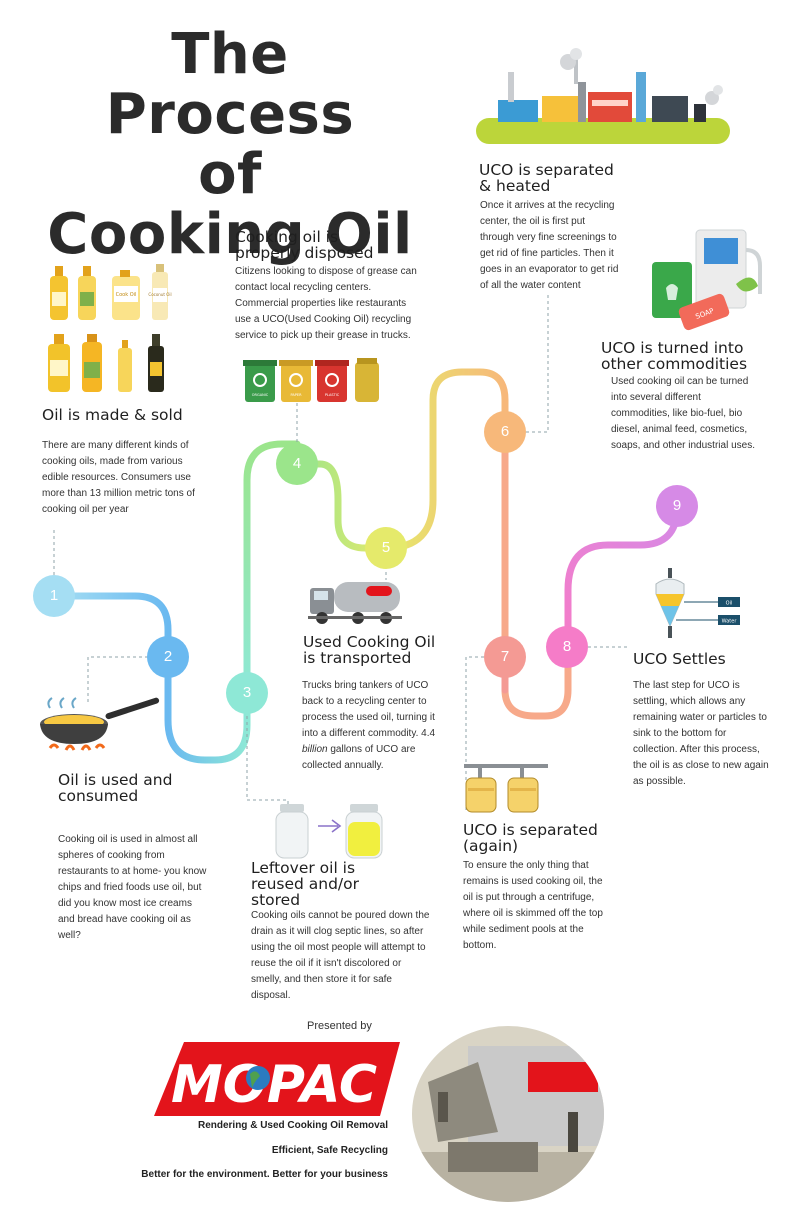 Image resolution: width=800 pixels, height=1226 pixels. What do you see at coordinates (357, 658) in the screenshot?
I see `step-5-heading-line-2: is transported` at bounding box center [357, 658].